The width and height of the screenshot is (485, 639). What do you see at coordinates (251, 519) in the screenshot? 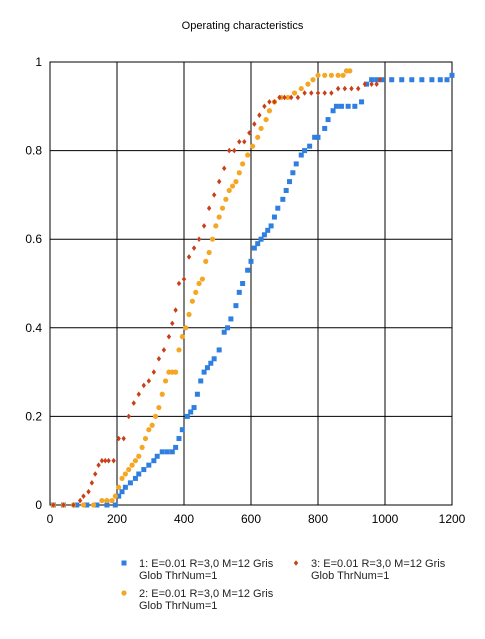
I see `x-tick-label: 600` at bounding box center [251, 519].